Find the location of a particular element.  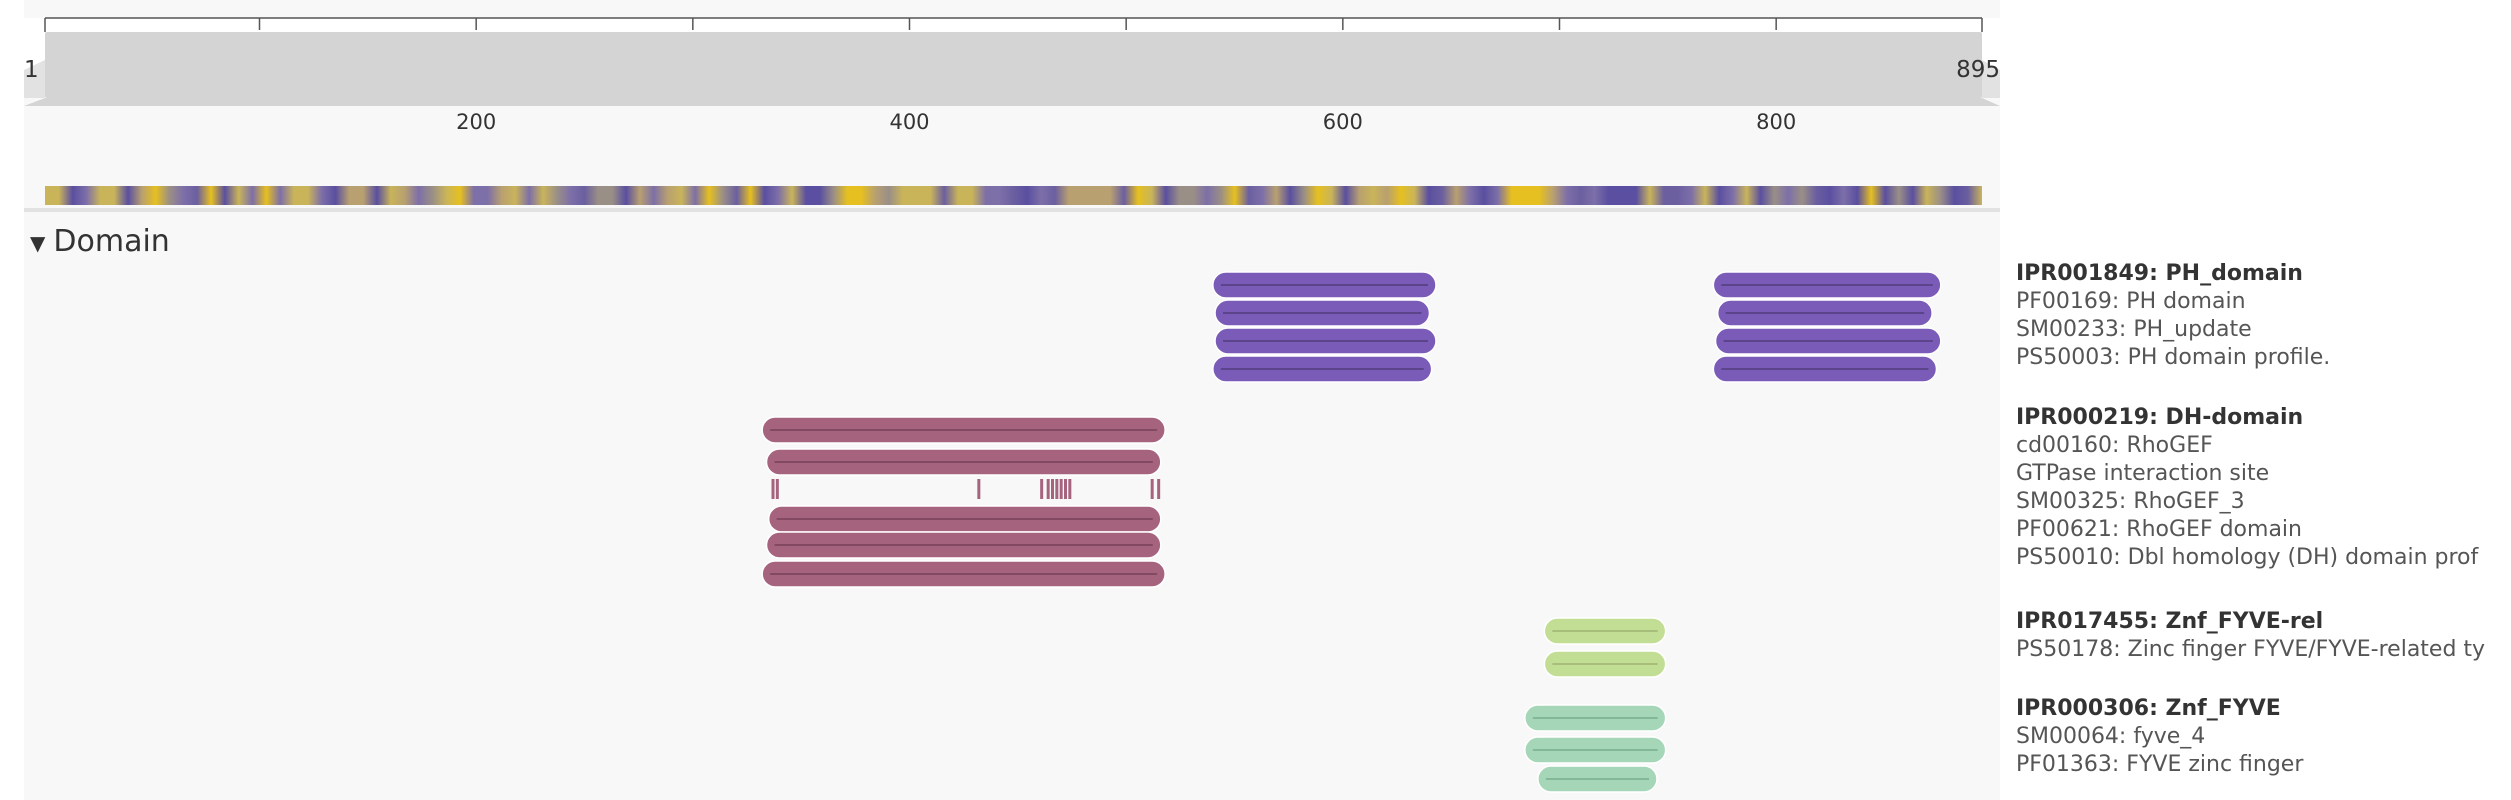

entry-line: SM00064: fyve_4 is located at coordinates (2111, 736).